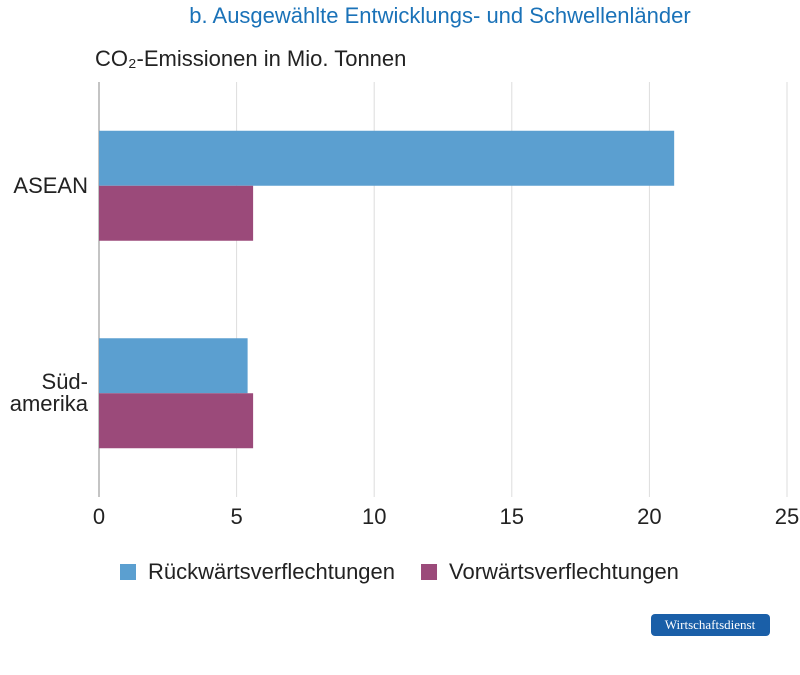 The image size is (800, 675). I want to click on y-tick-label: ASEAN, so click(50, 185).